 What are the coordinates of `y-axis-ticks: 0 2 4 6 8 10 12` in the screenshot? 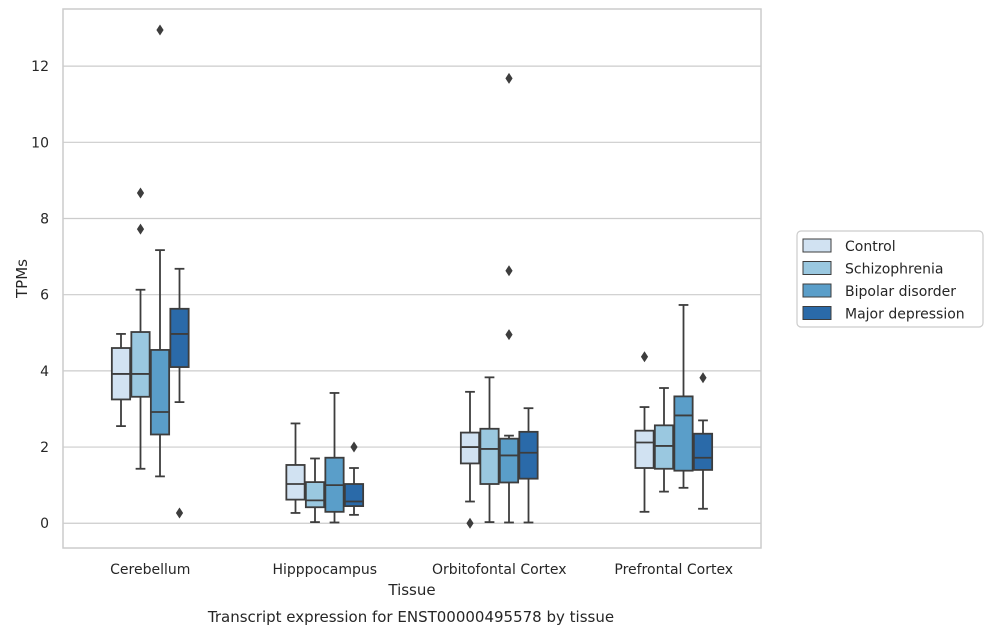 It's located at (40, 295).